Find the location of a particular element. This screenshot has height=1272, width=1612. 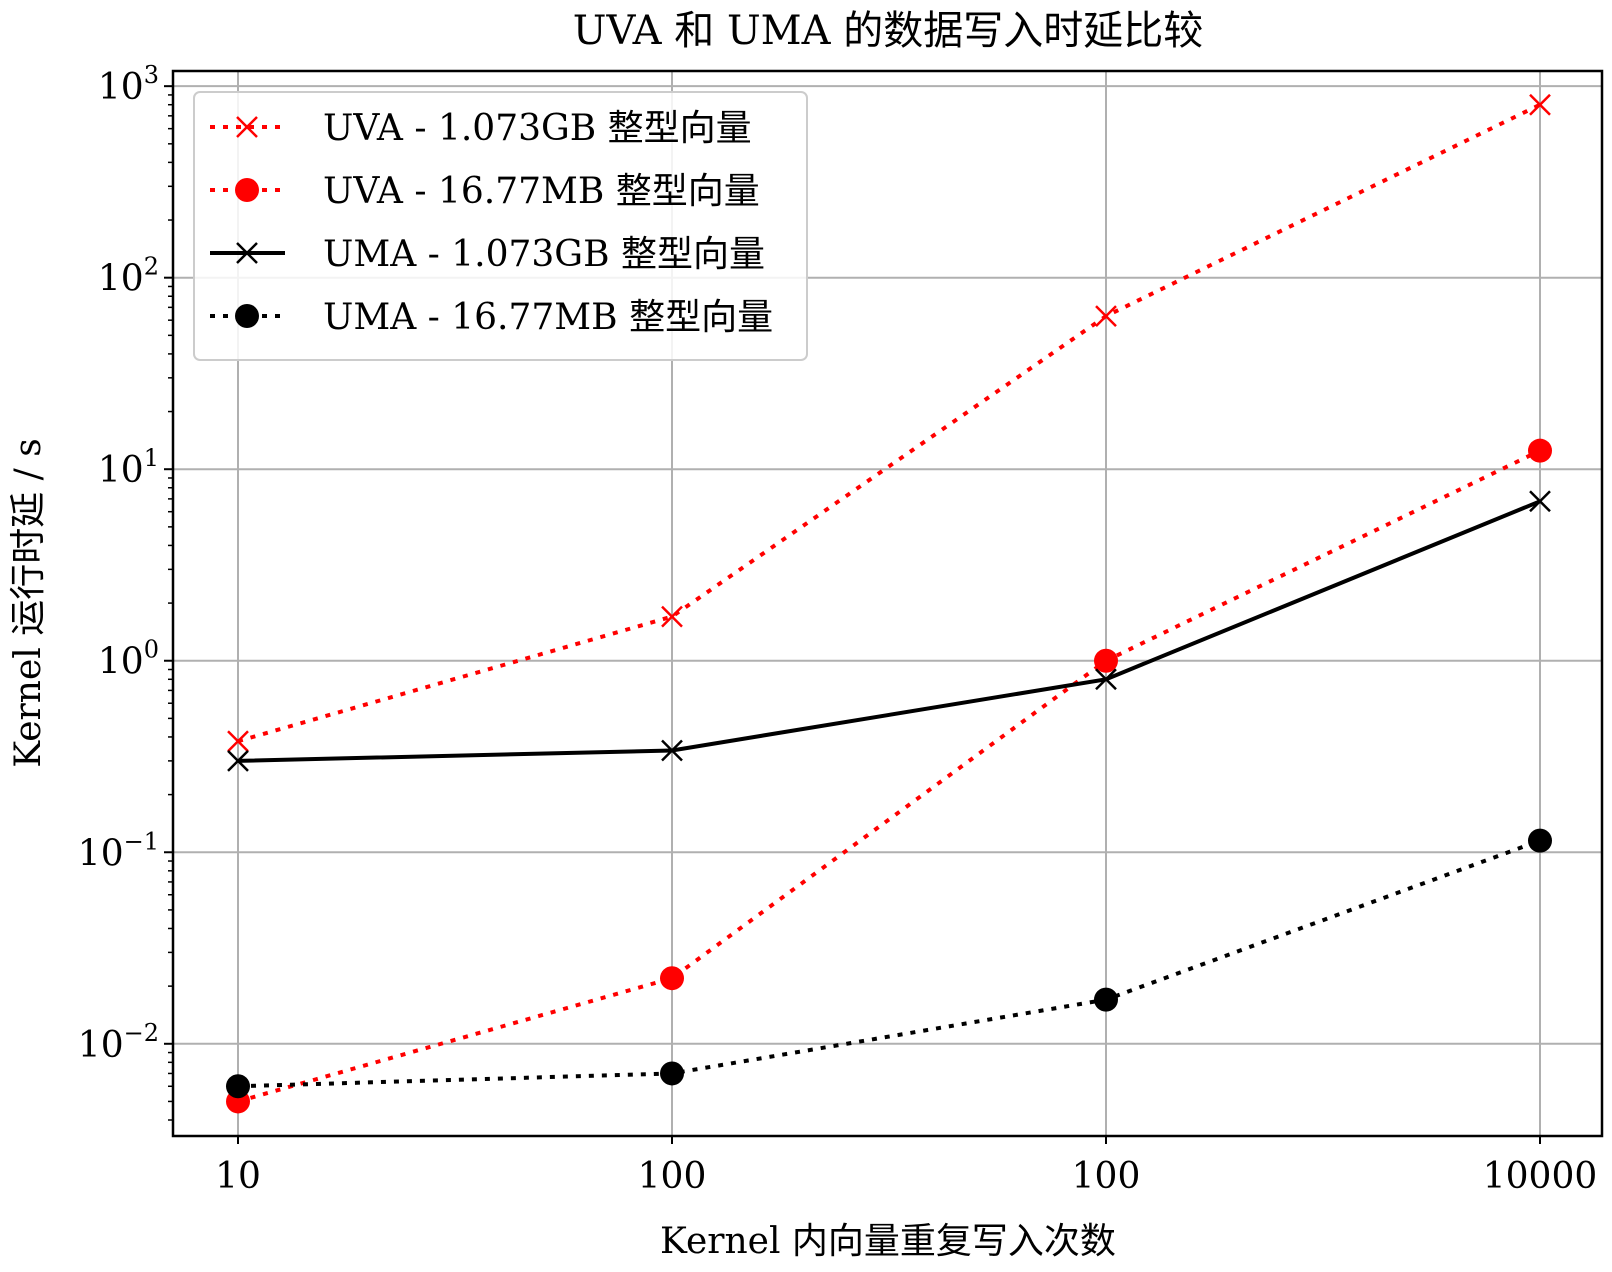

legend-box is located at coordinates (500, 226).